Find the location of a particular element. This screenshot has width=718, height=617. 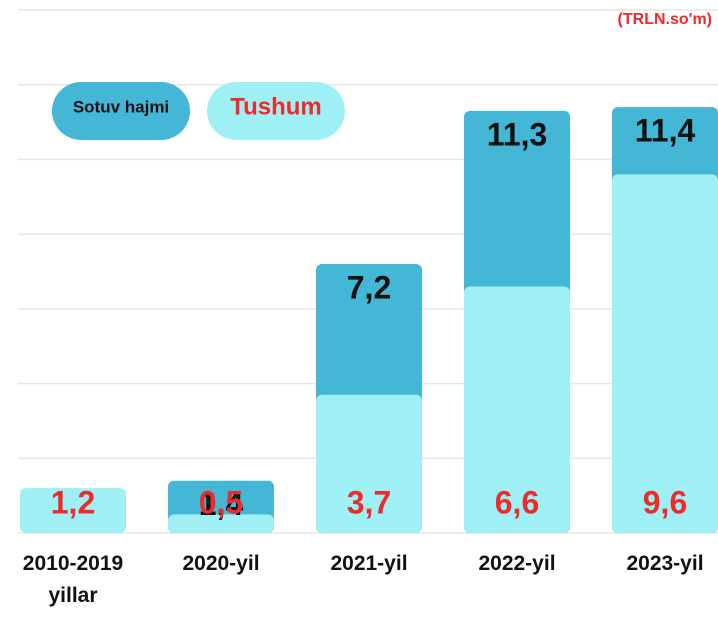

data-label: 6,6 is located at coordinates (517, 502).